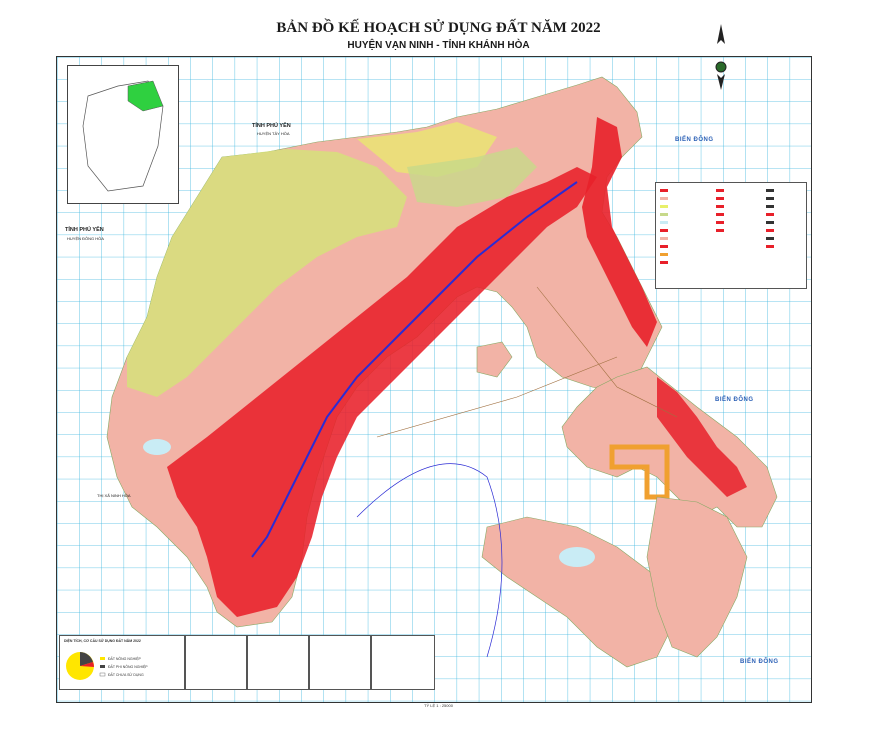  I want to click on agriculture-zone, so click(267, 273).